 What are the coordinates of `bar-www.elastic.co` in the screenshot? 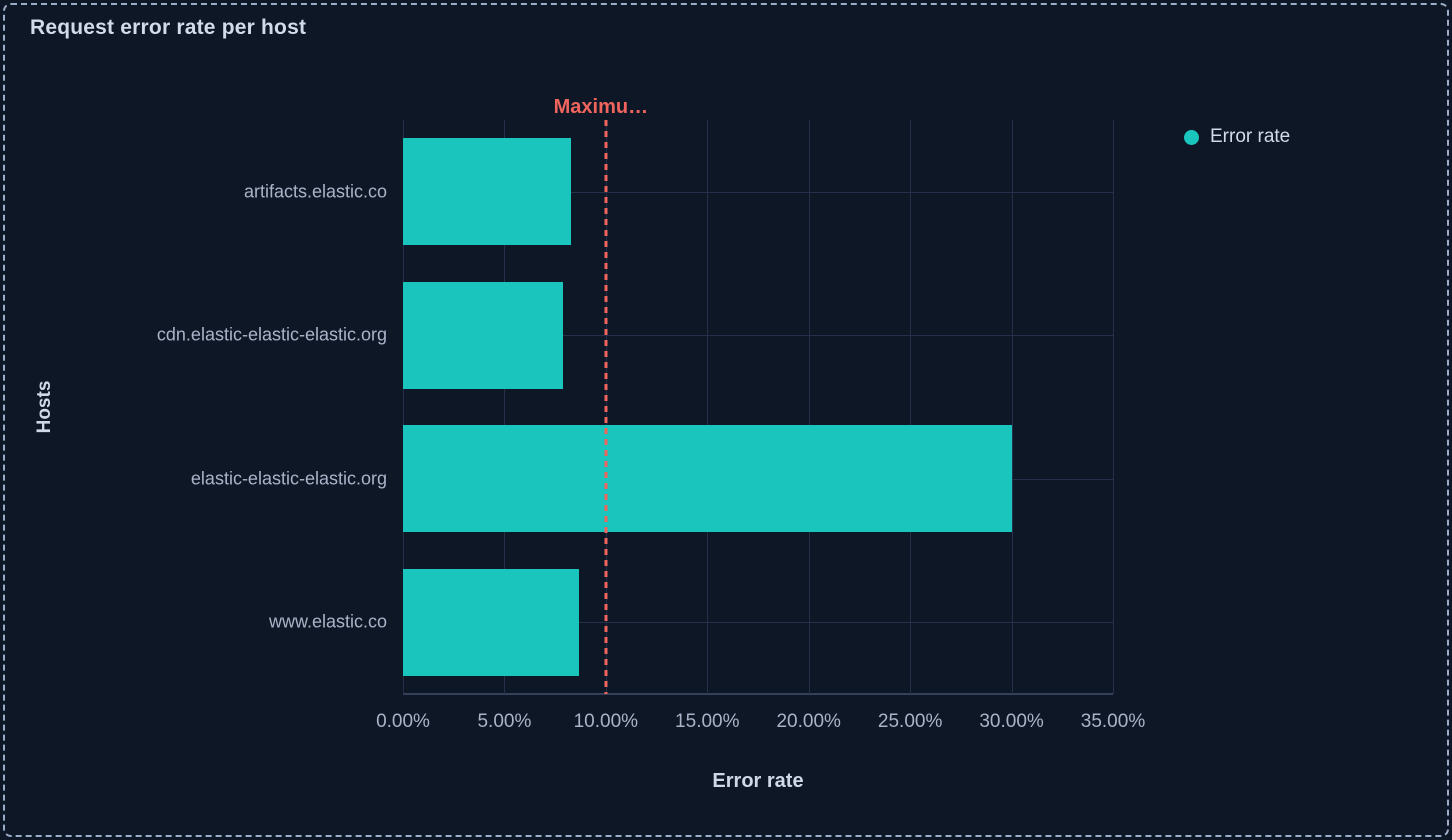 It's located at (491, 622).